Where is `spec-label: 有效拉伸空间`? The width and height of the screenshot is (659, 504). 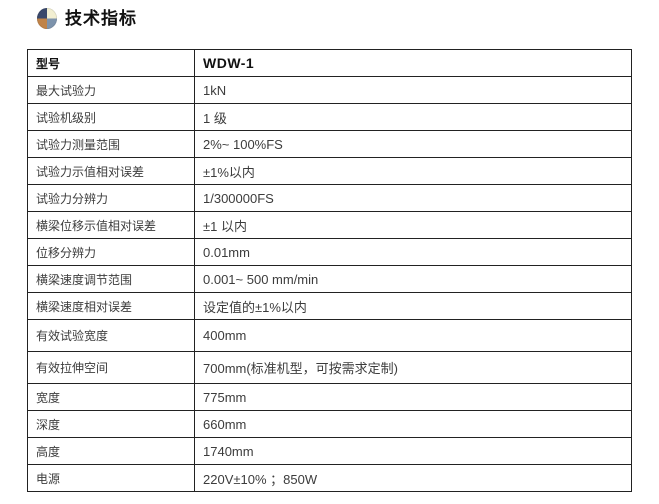 spec-label: 有效拉伸空间 is located at coordinates (111, 367).